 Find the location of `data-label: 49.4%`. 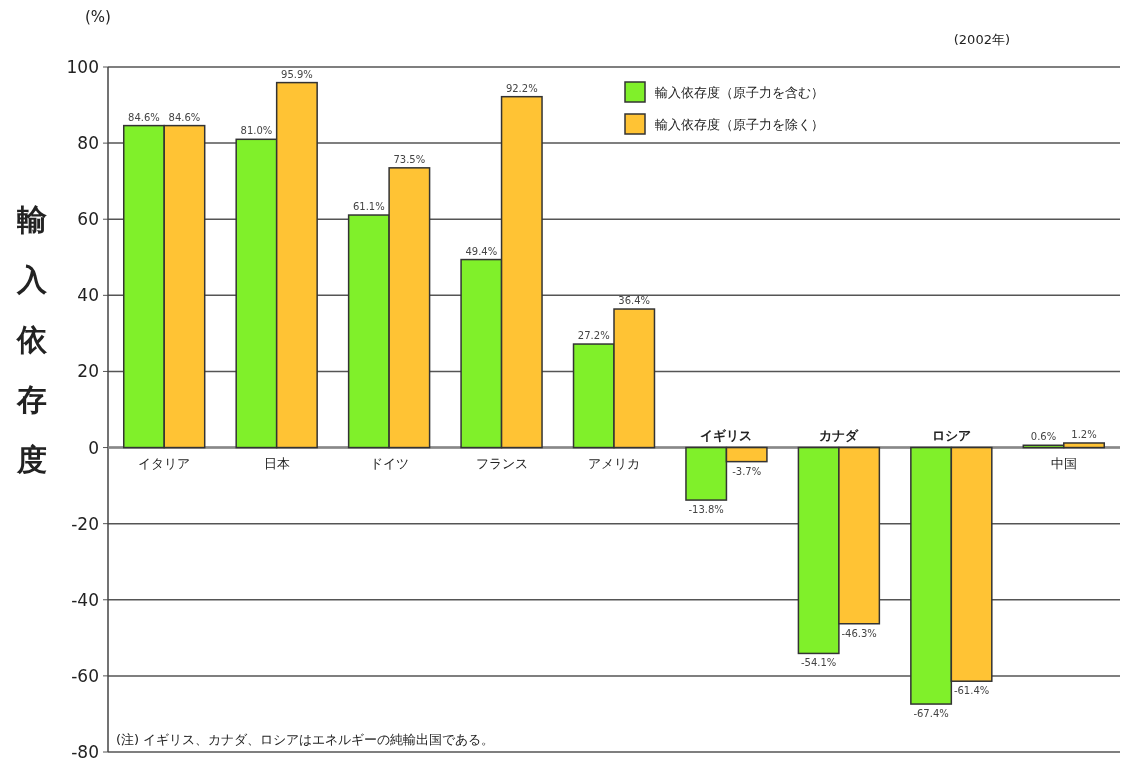

data-label: 49.4% is located at coordinates (481, 251).